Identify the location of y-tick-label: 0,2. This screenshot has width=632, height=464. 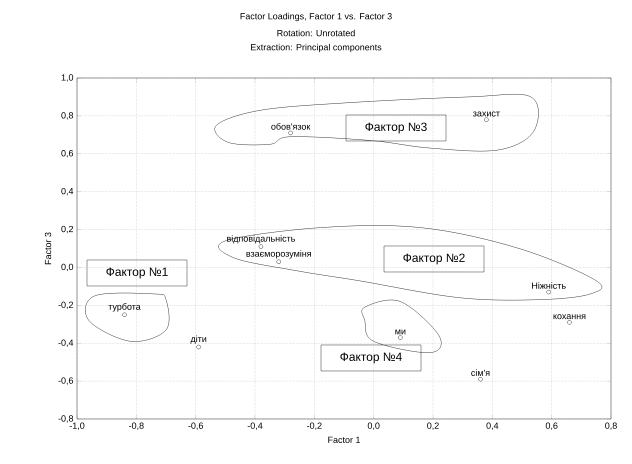
(67, 230).